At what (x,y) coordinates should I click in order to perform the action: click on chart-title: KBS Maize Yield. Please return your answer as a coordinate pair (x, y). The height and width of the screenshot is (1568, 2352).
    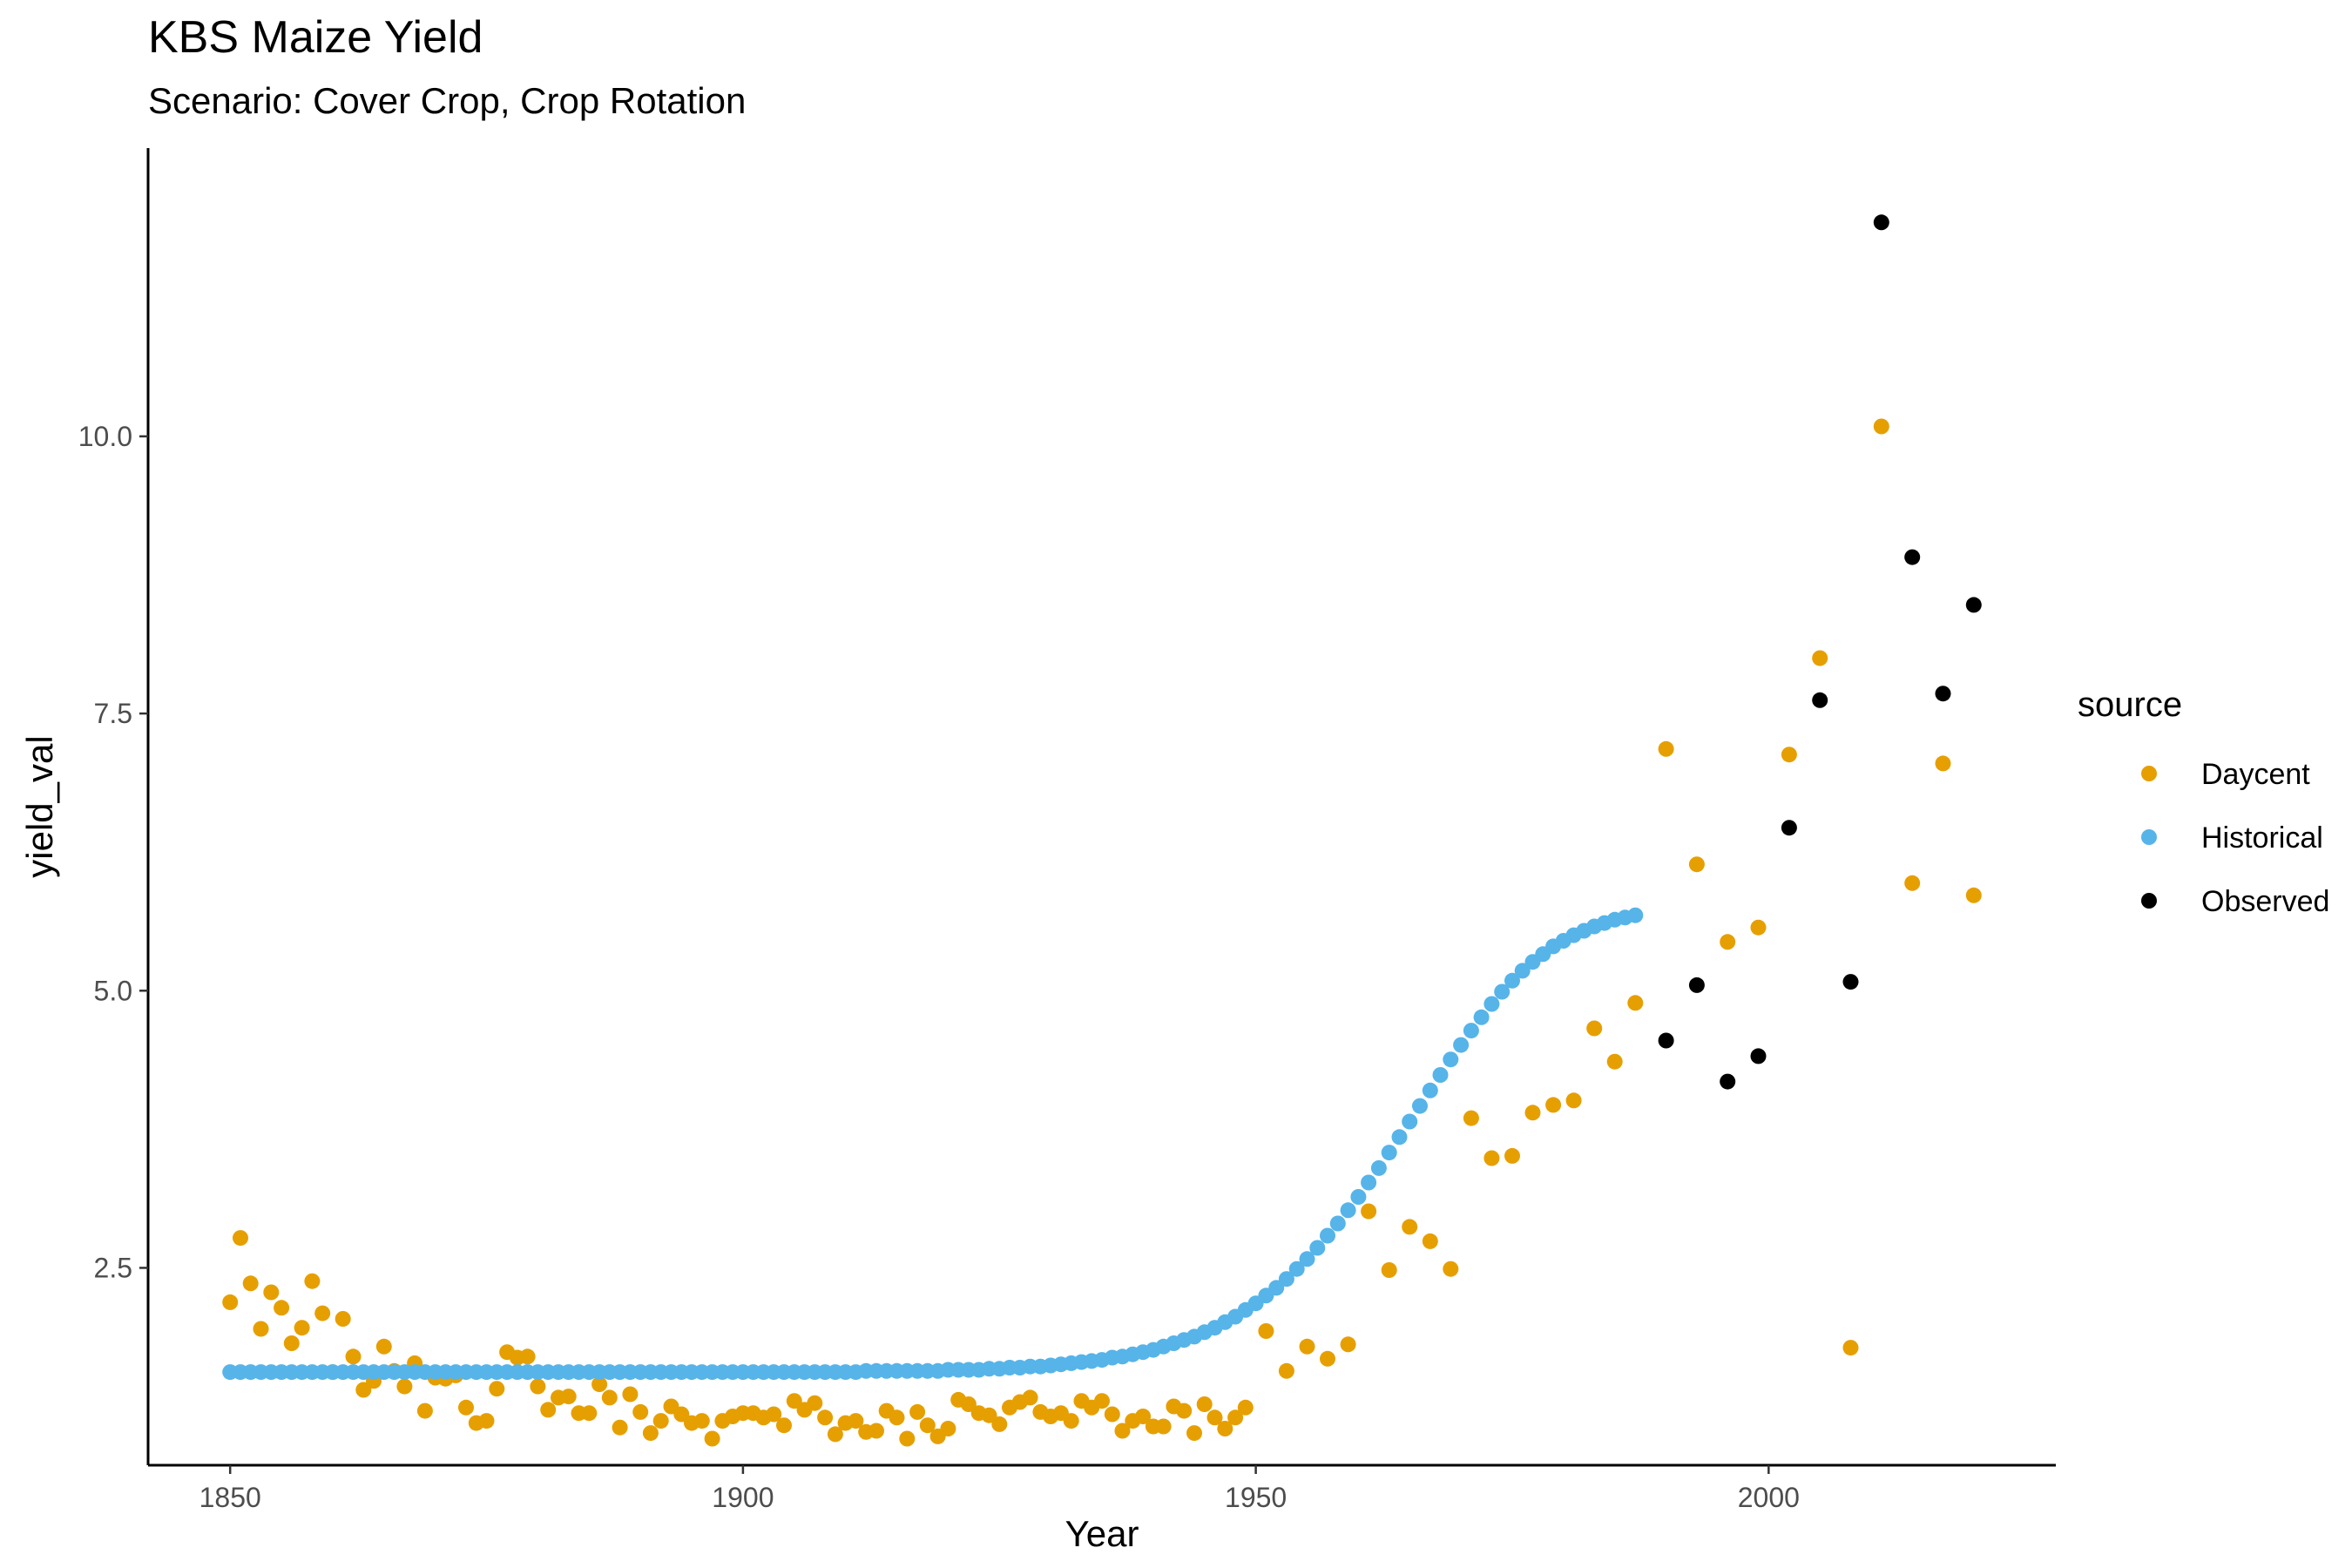
    Looking at the image, I should click on (315, 37).